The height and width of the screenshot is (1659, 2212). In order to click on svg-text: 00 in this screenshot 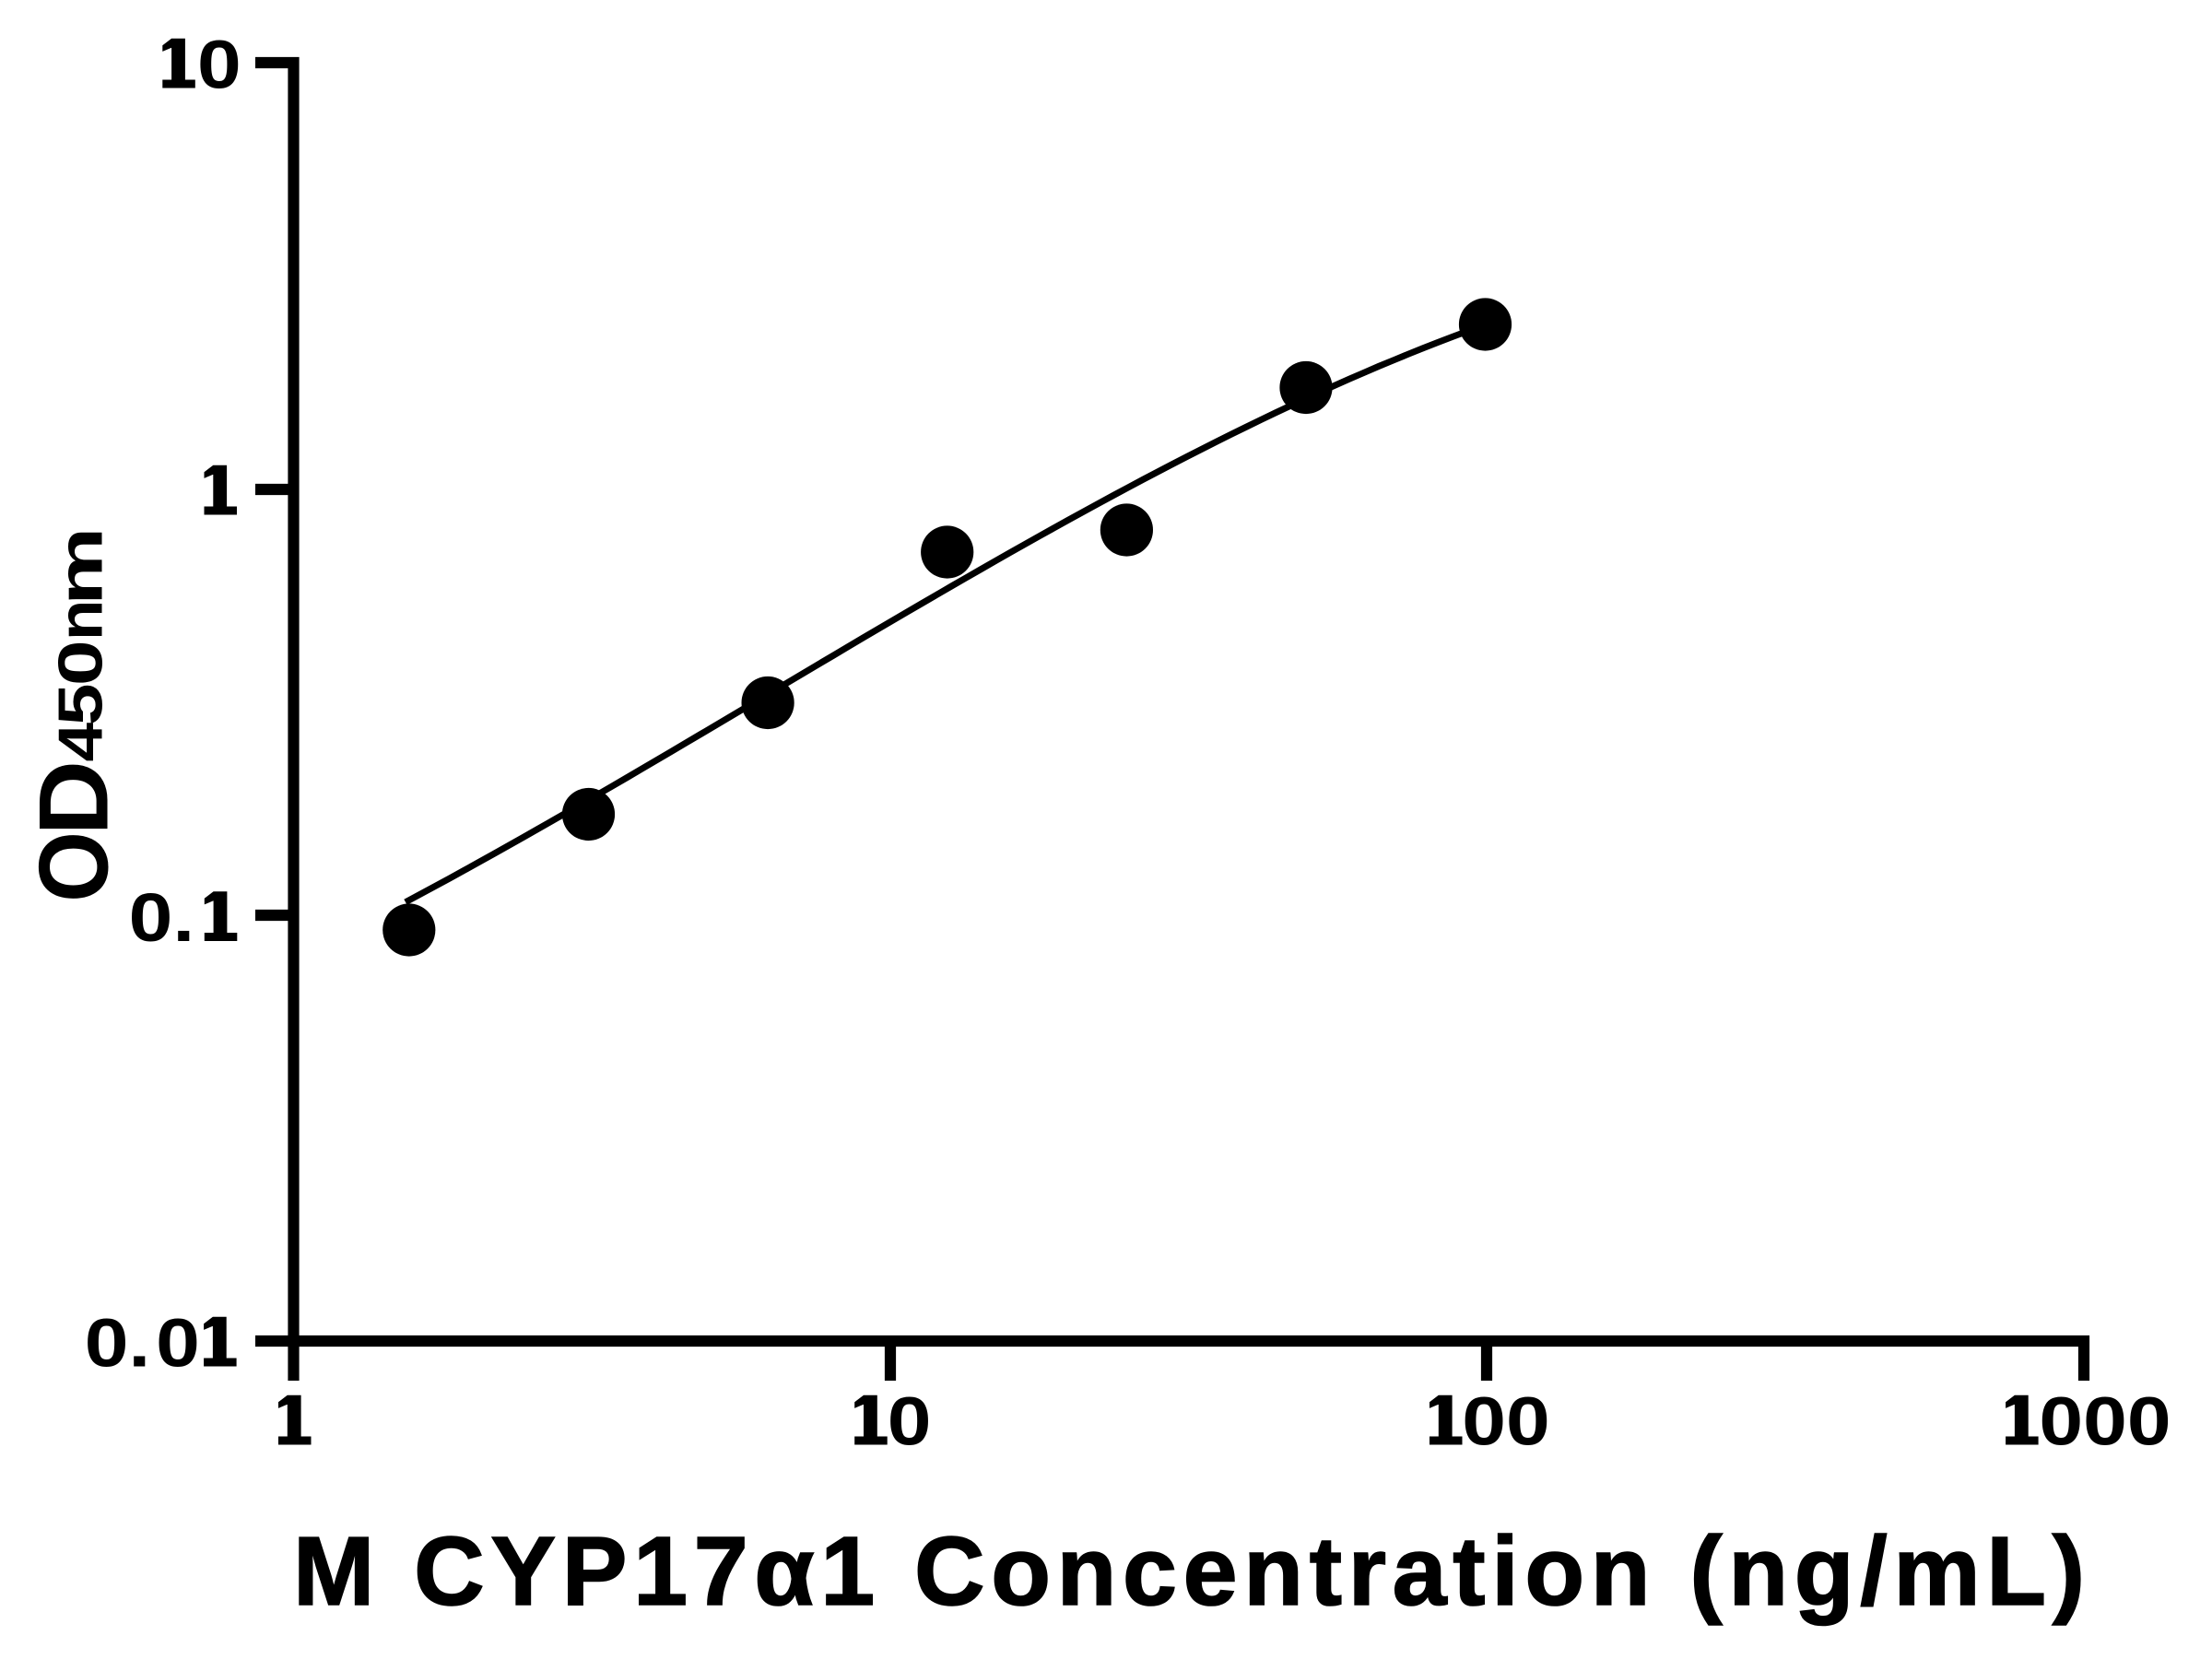, I will do `click(1505, 1420)`.